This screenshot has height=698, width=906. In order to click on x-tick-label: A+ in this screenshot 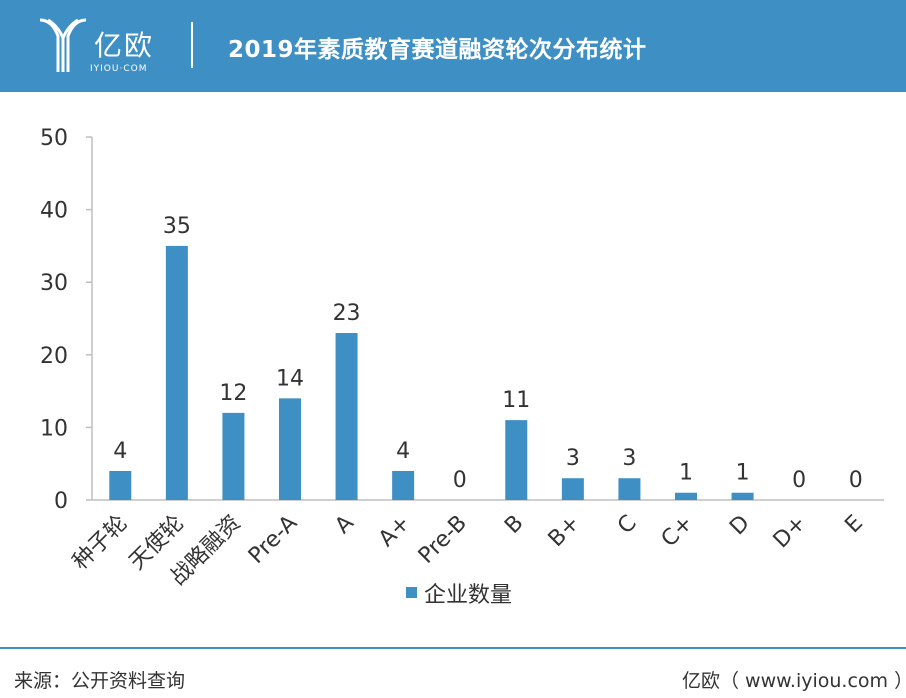, I will do `click(394, 531)`.